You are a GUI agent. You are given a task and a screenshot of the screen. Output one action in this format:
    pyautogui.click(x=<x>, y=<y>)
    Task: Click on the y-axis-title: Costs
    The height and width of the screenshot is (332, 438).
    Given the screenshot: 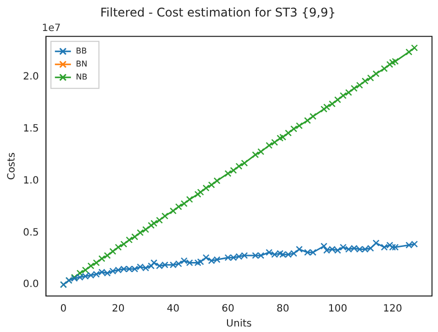 What is the action you would take?
    pyautogui.click(x=12, y=166)
    